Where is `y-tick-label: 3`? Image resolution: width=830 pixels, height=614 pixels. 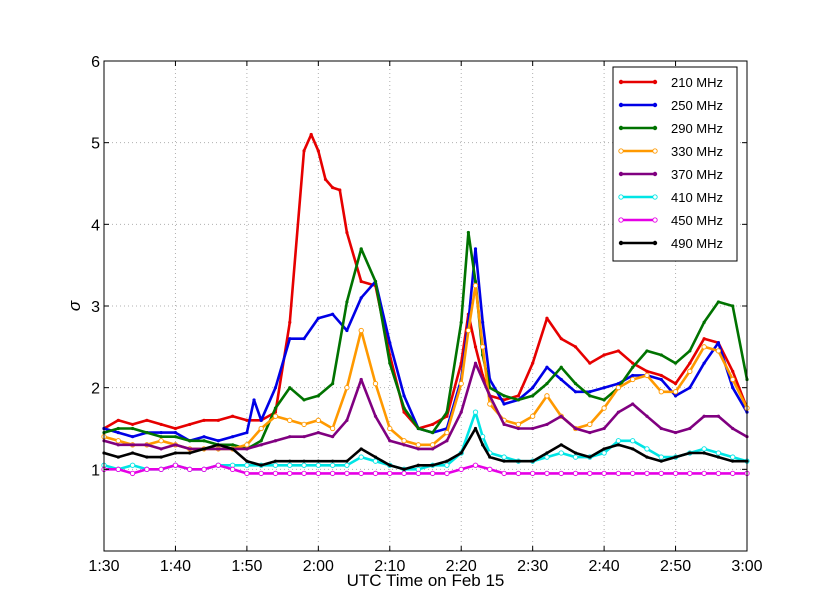 y-tick-label: 3 is located at coordinates (95, 307).